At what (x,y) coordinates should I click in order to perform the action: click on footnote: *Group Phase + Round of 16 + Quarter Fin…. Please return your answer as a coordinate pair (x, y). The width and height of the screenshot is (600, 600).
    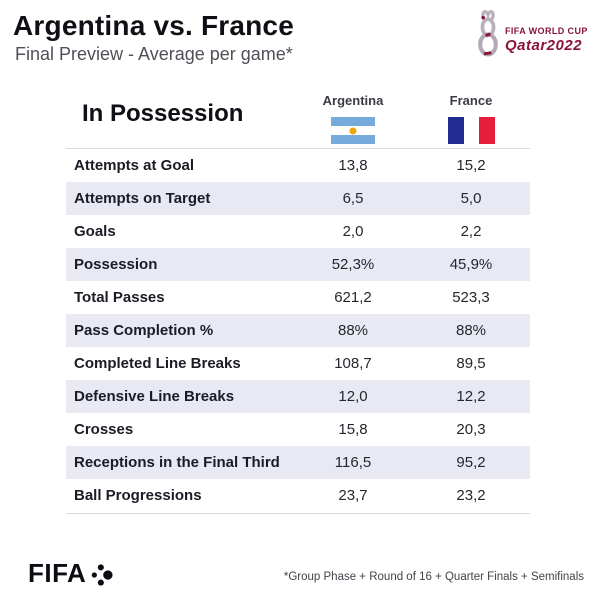
    Looking at the image, I should click on (433, 577).